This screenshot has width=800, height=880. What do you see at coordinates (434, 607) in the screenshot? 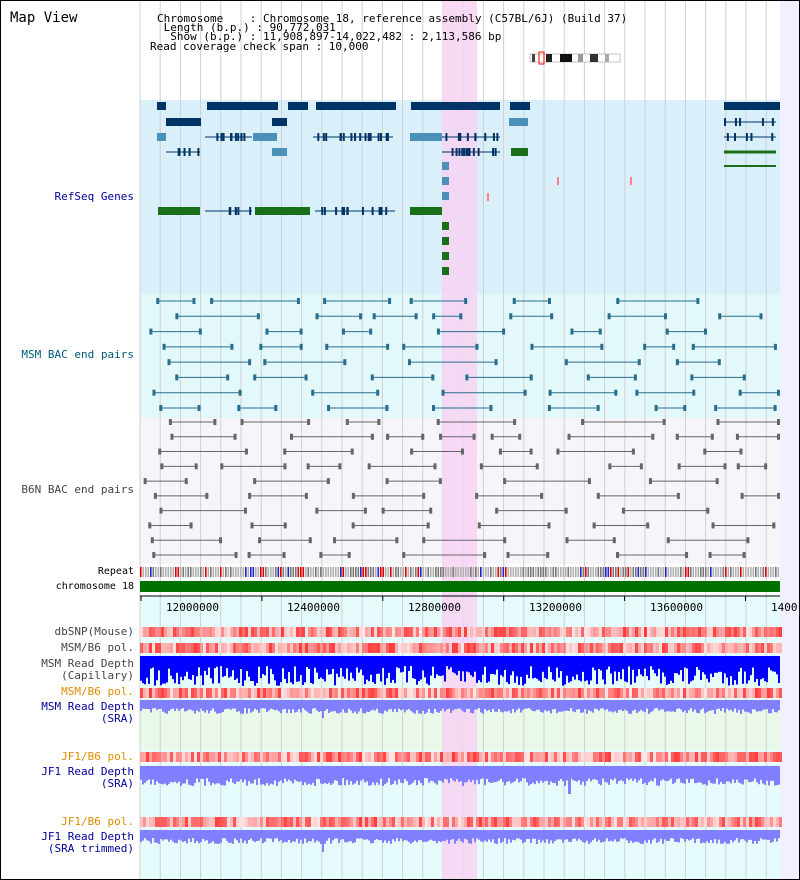
I see `axis-tick-label: 12800000` at bounding box center [434, 607].